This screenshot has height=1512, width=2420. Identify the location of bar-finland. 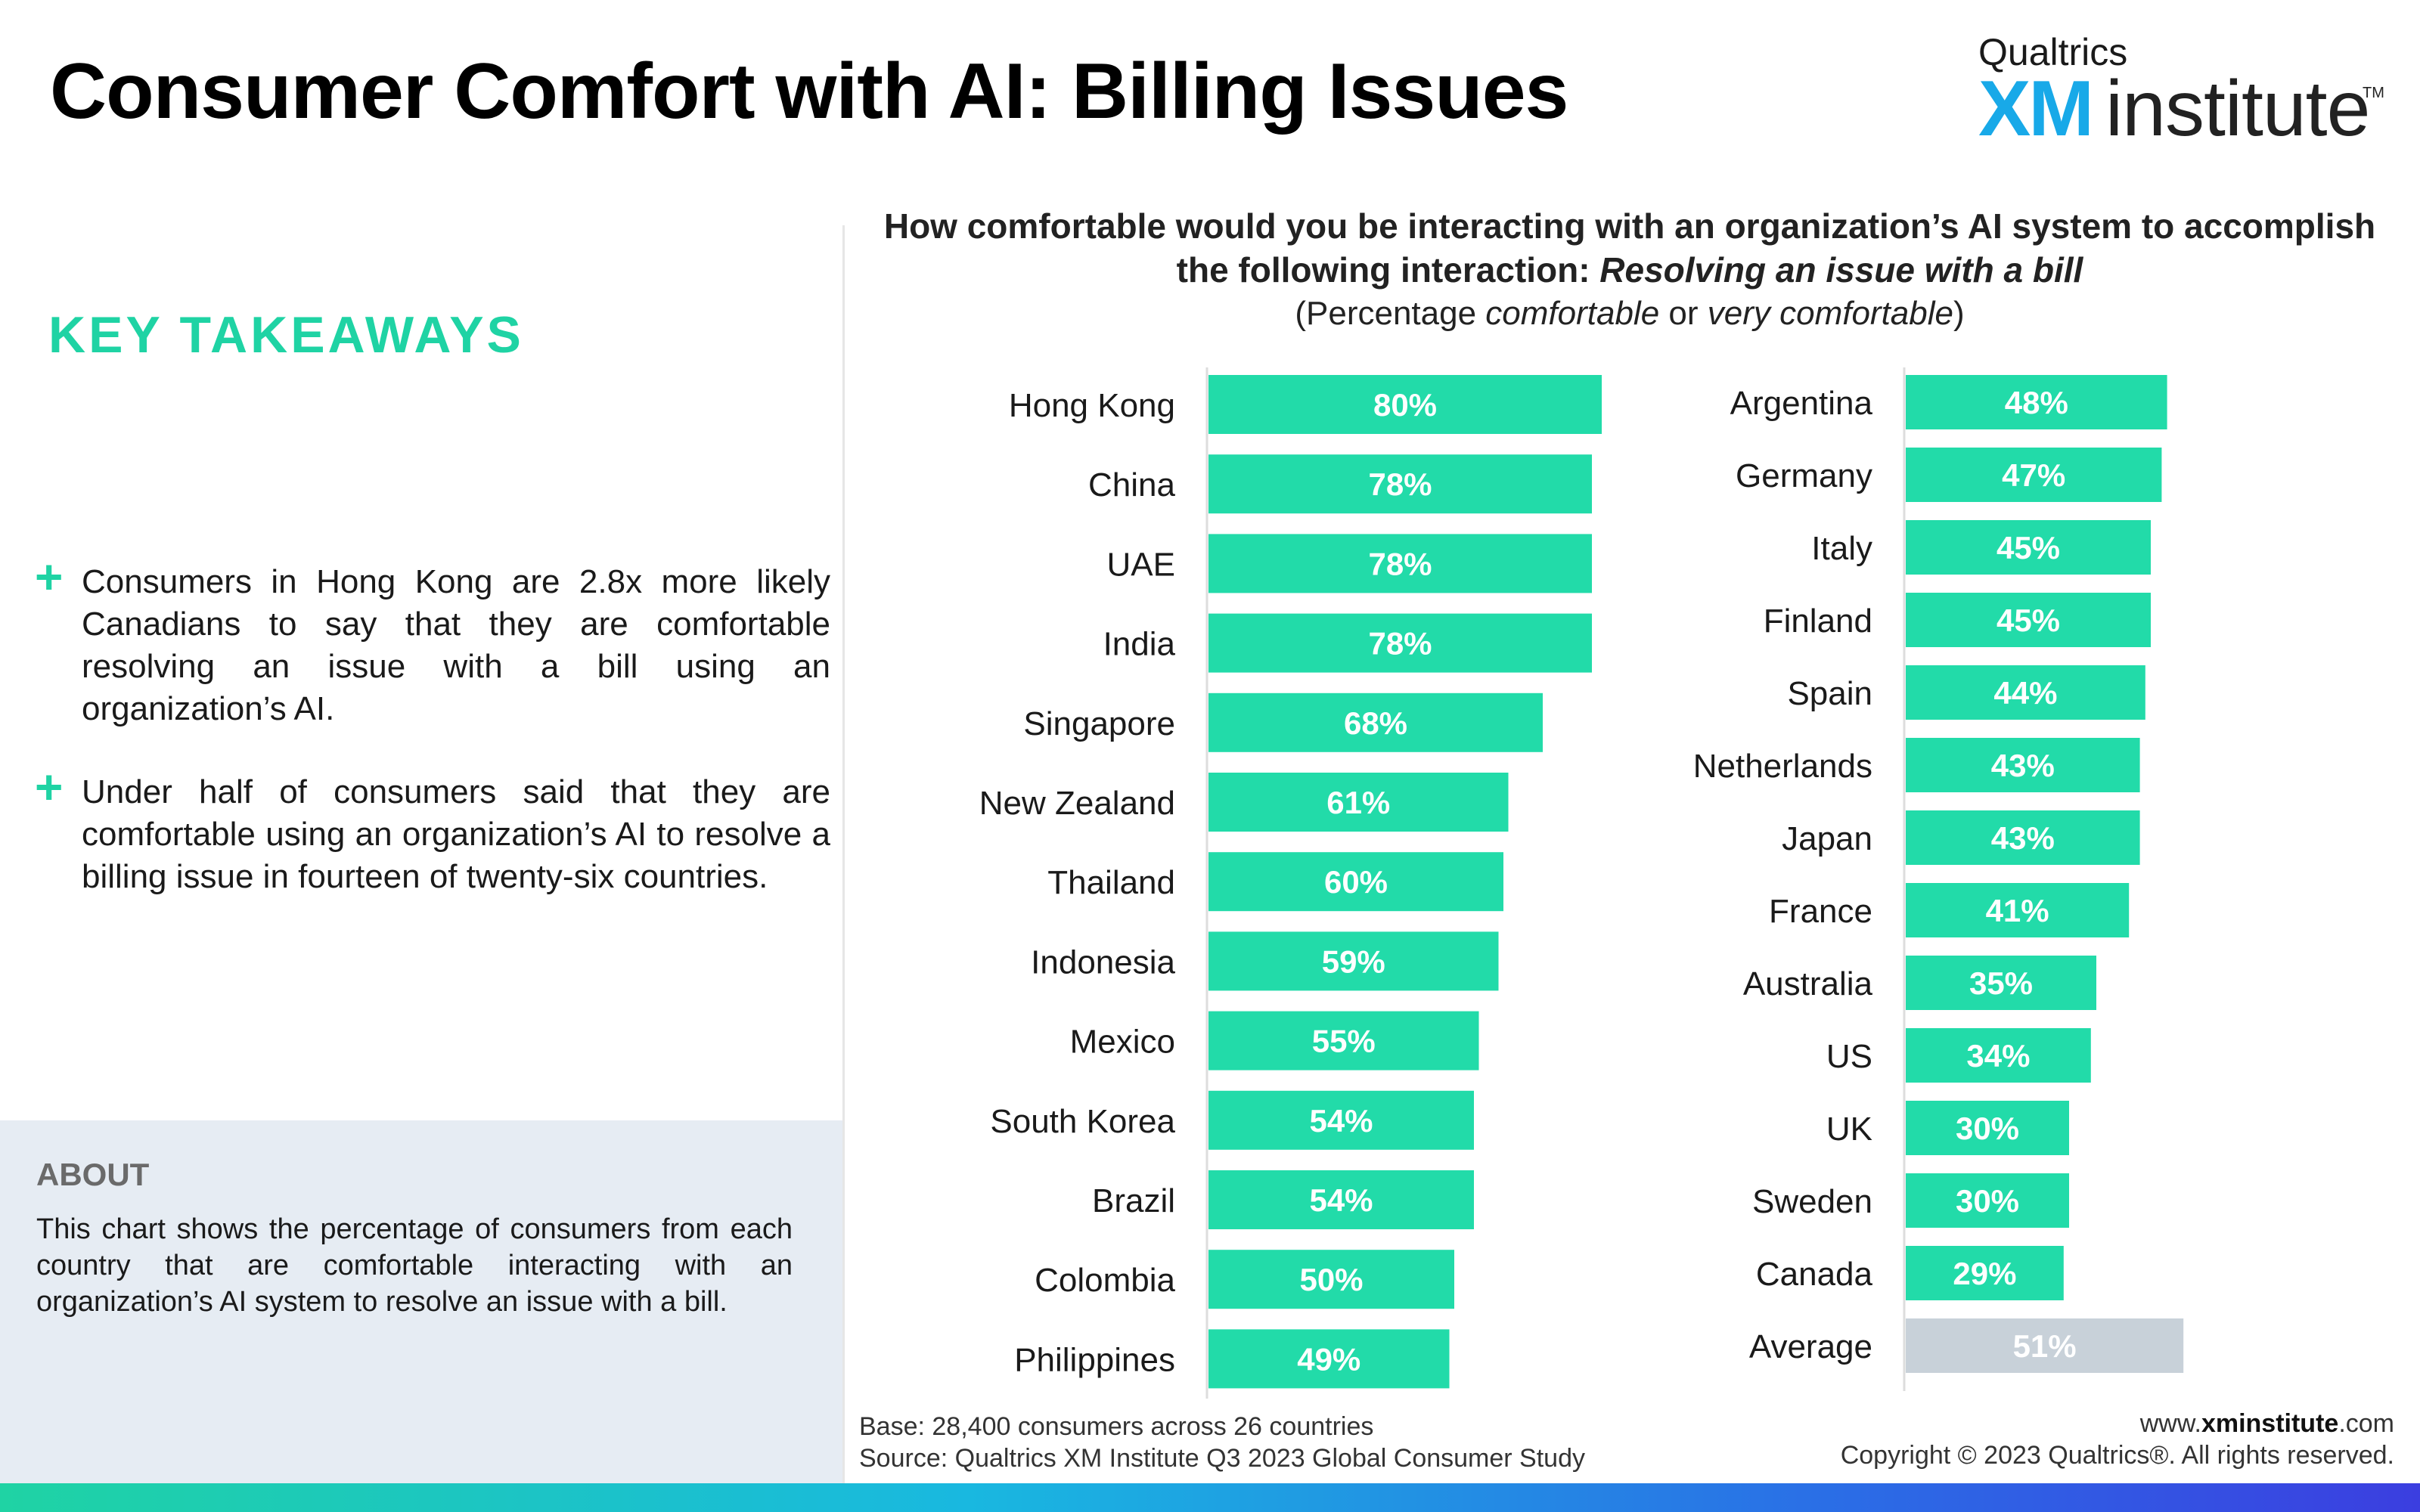
(2028, 620).